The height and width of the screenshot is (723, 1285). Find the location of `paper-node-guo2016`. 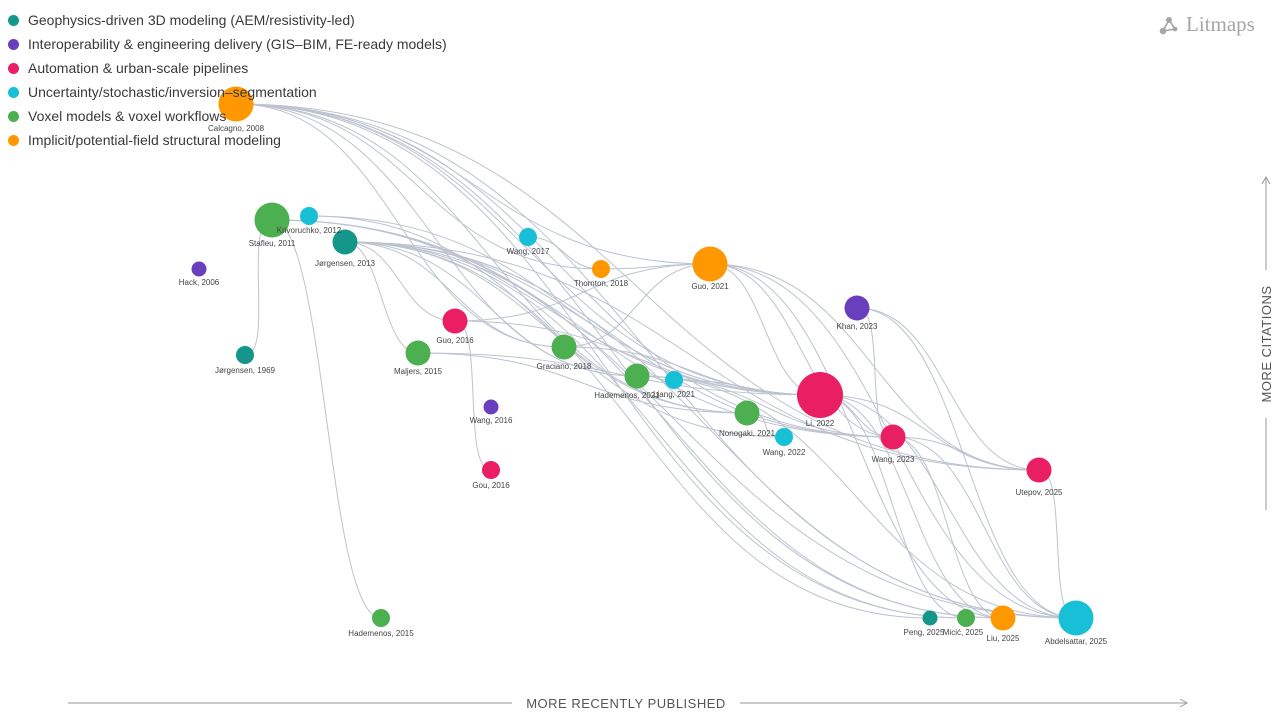

paper-node-guo2016 is located at coordinates (455, 321).